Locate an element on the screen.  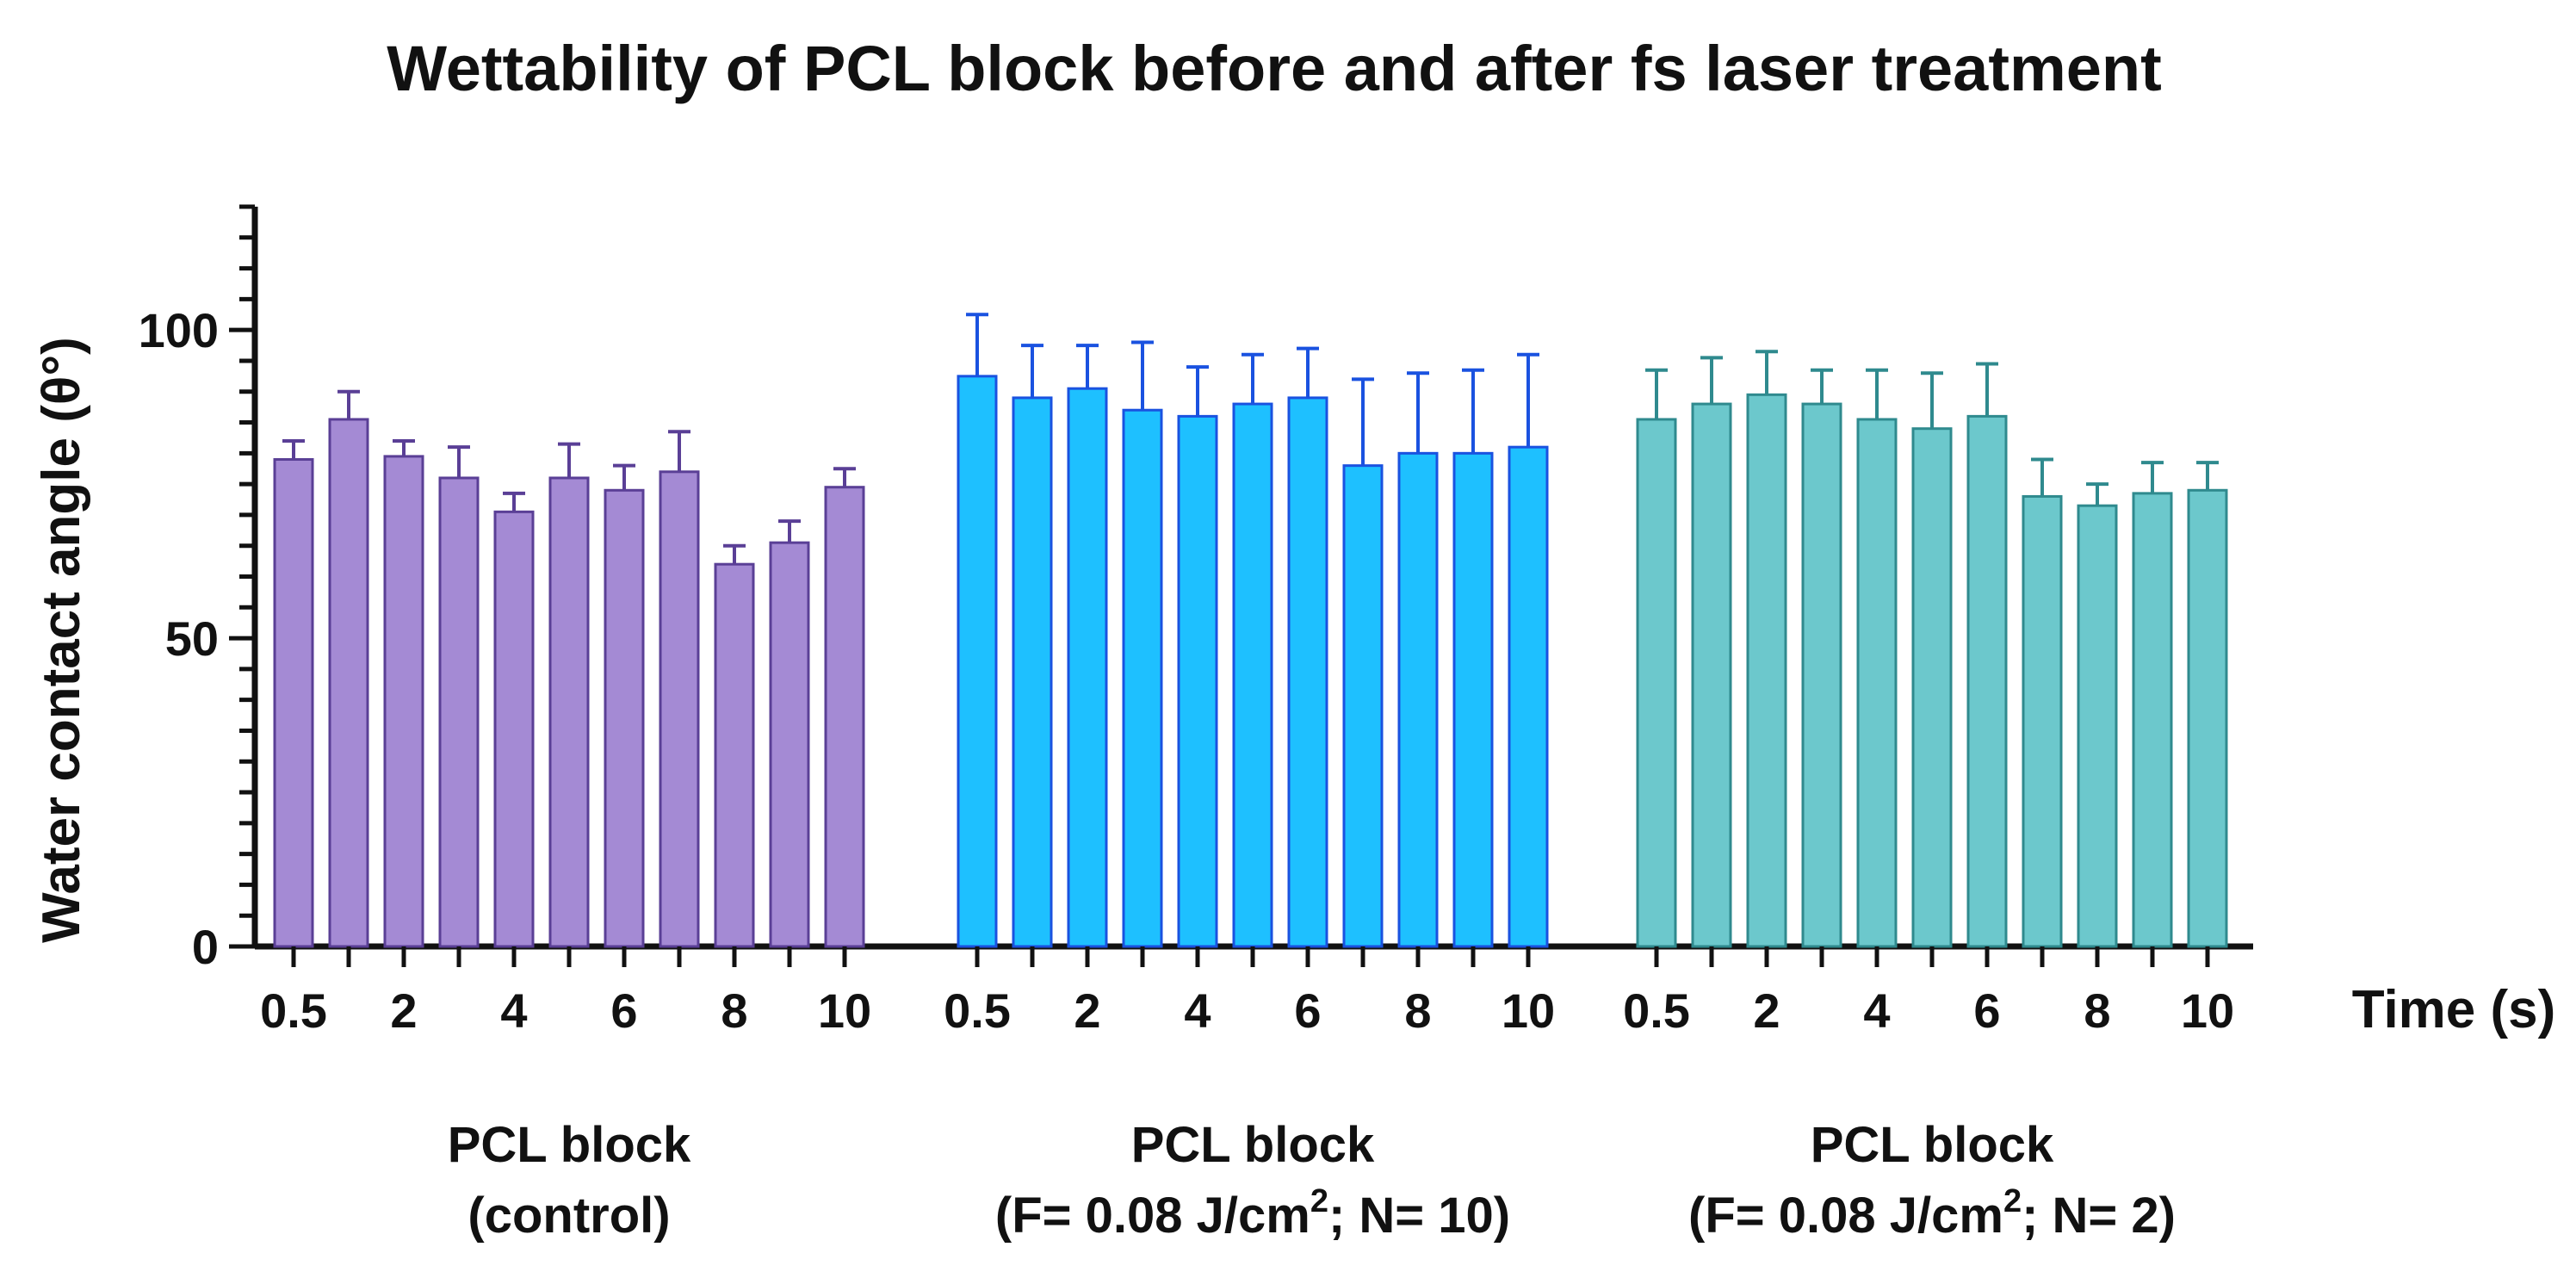
y-tick-label: 50 is located at coordinates (192, 639).